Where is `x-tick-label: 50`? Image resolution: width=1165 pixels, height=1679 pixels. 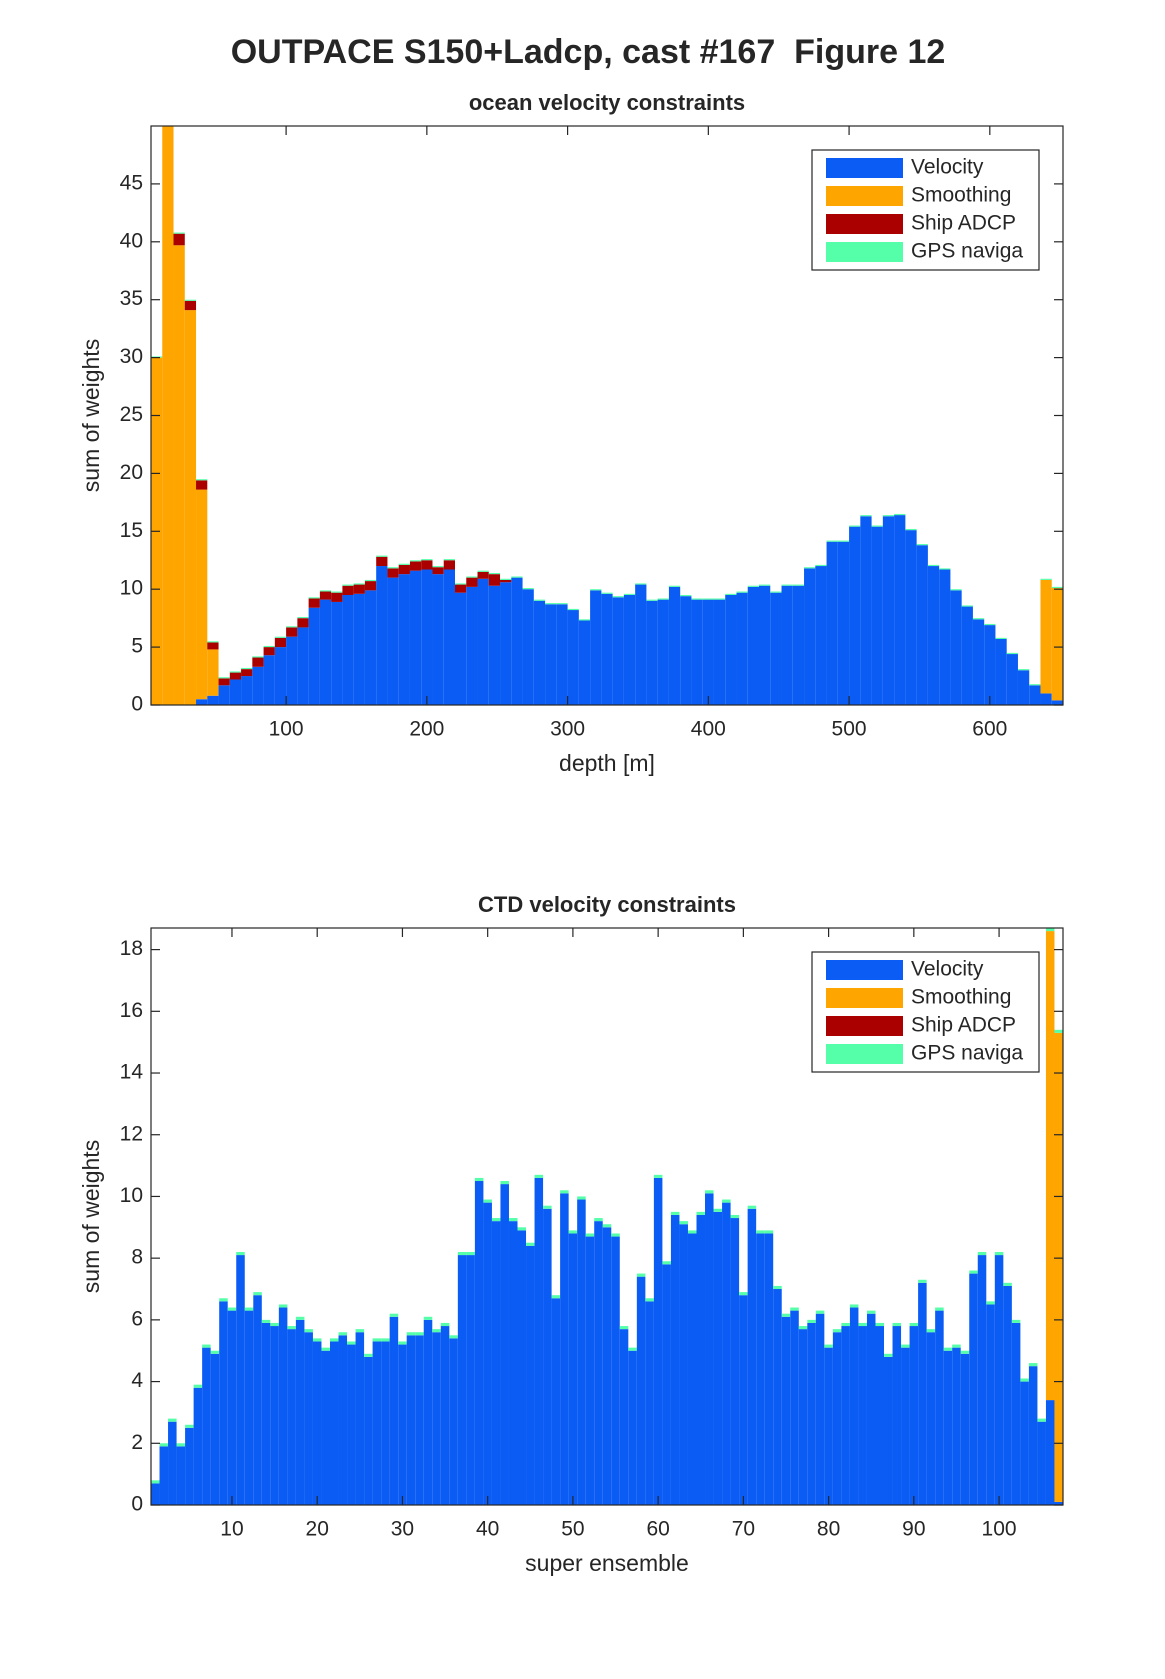
x-tick-label: 50 is located at coordinates (572, 1529).